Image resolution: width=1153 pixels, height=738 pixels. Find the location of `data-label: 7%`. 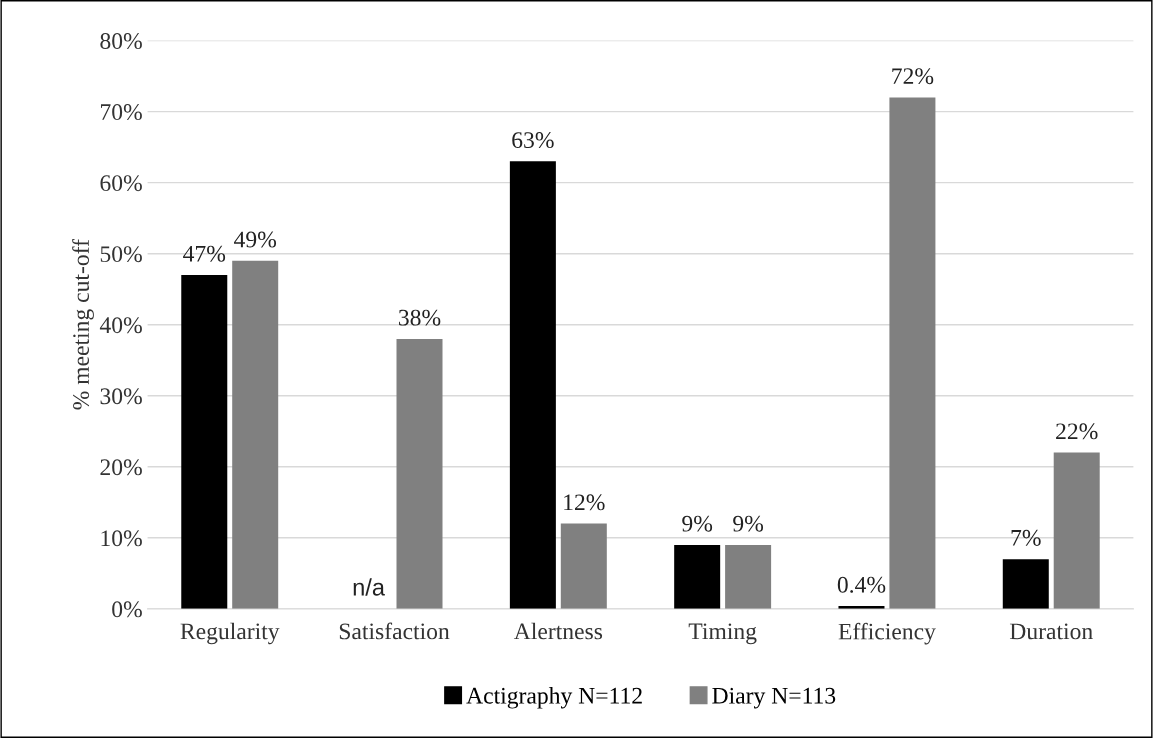

data-label: 7% is located at coordinates (1026, 537).